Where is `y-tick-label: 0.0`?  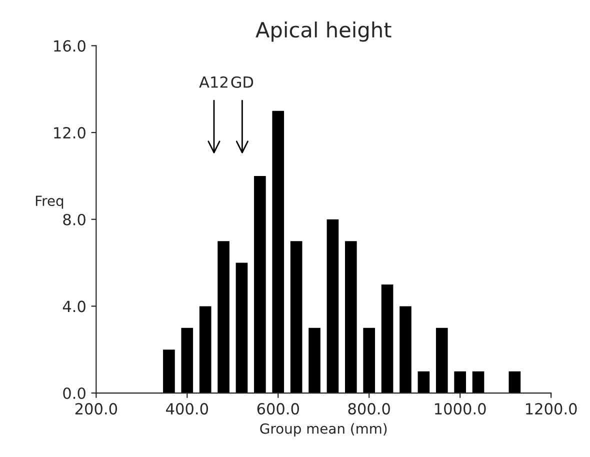
y-tick-label: 0.0 is located at coordinates (74, 393).